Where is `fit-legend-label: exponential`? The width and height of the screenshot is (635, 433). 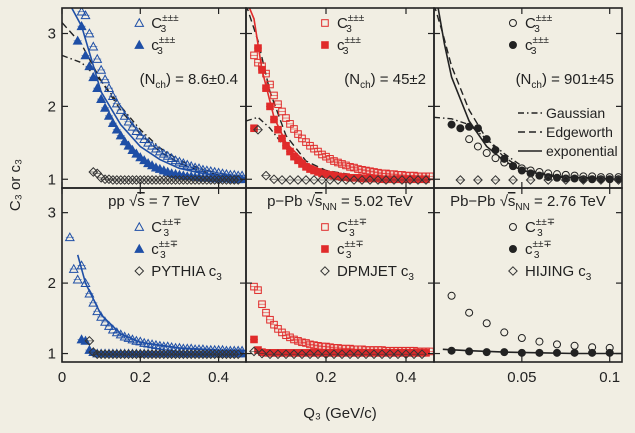
fit-legend-label: exponential is located at coordinates (582, 151).